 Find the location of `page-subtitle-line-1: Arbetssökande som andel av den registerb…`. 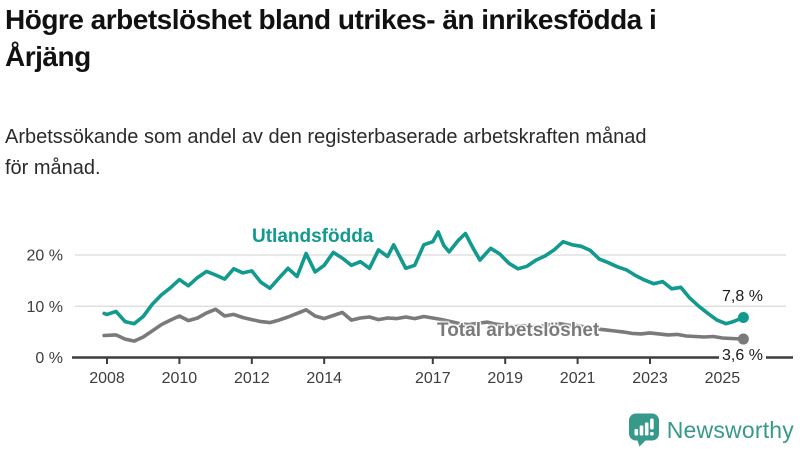

page-subtitle-line-1: Arbetssökande som andel av den registerb… is located at coordinates (326, 137).